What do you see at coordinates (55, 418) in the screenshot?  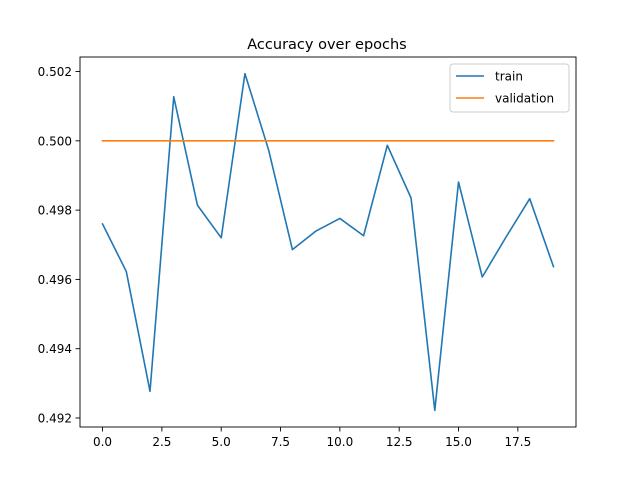 I see `y-tick-label: 0.492` at bounding box center [55, 418].